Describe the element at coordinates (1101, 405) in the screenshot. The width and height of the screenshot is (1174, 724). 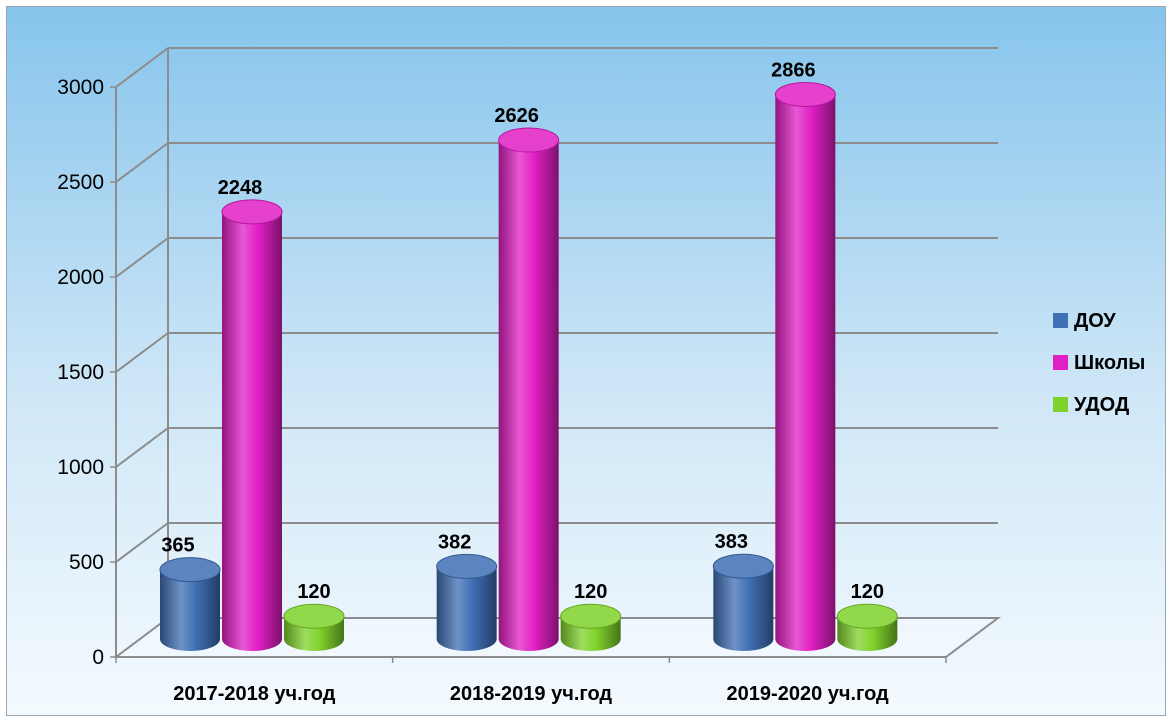
I see `legend-label: УДОД` at that location.